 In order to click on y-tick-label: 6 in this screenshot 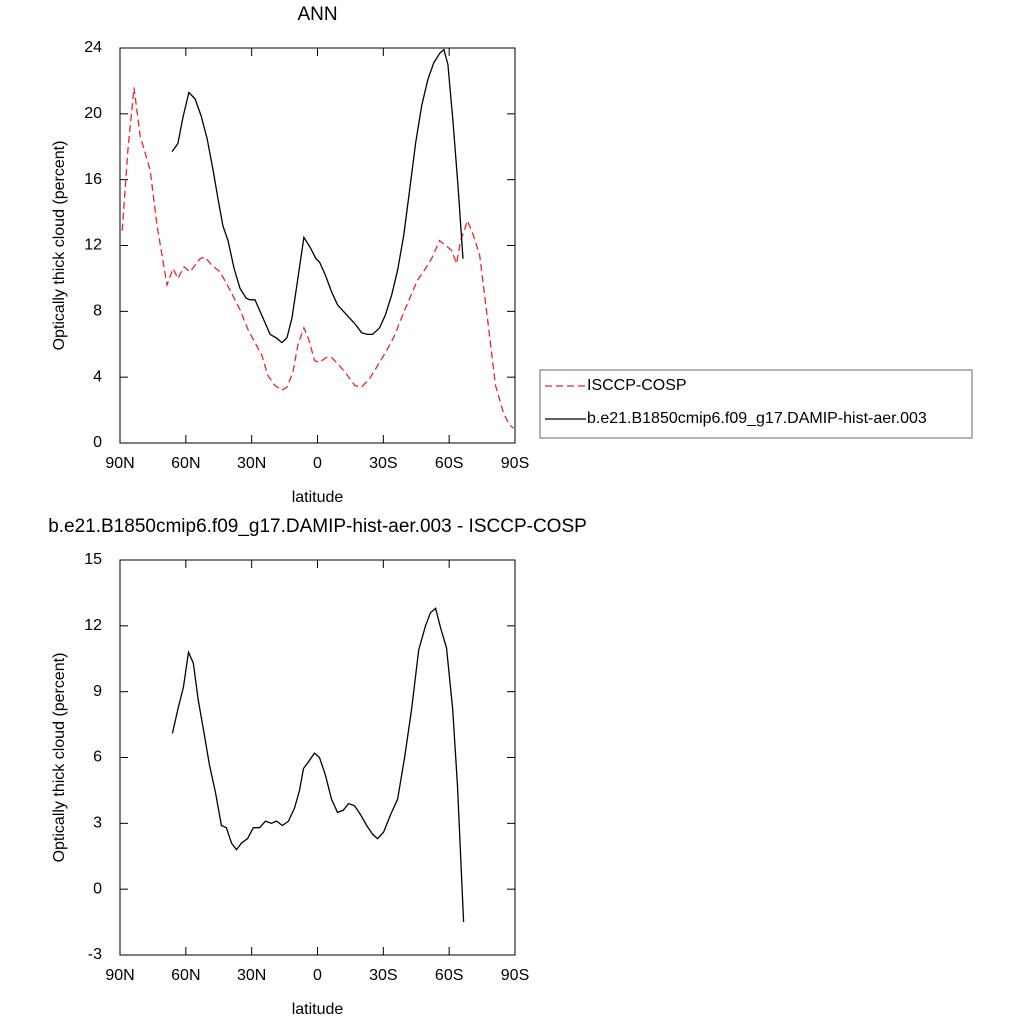, I will do `click(97, 757)`.